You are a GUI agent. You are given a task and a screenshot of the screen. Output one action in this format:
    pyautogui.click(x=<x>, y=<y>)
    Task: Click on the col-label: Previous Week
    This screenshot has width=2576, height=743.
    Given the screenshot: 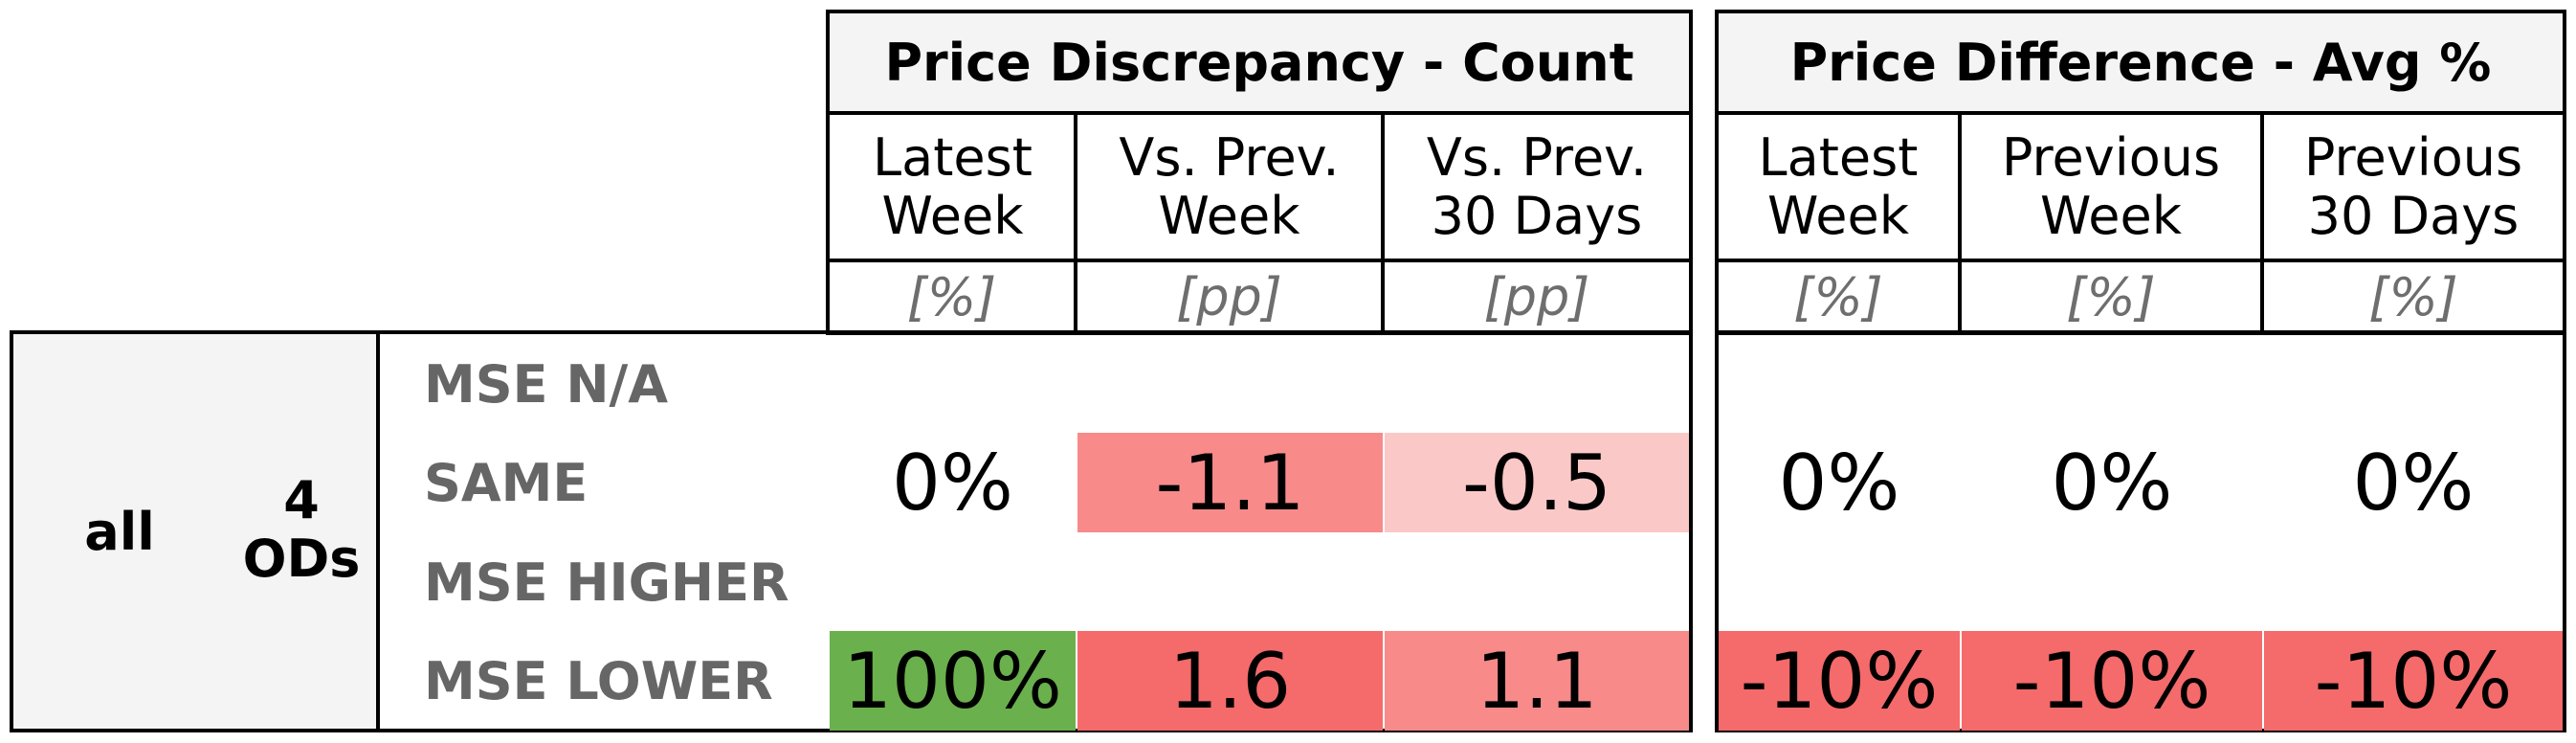 What is the action you would take?
    pyautogui.click(x=2111, y=186)
    